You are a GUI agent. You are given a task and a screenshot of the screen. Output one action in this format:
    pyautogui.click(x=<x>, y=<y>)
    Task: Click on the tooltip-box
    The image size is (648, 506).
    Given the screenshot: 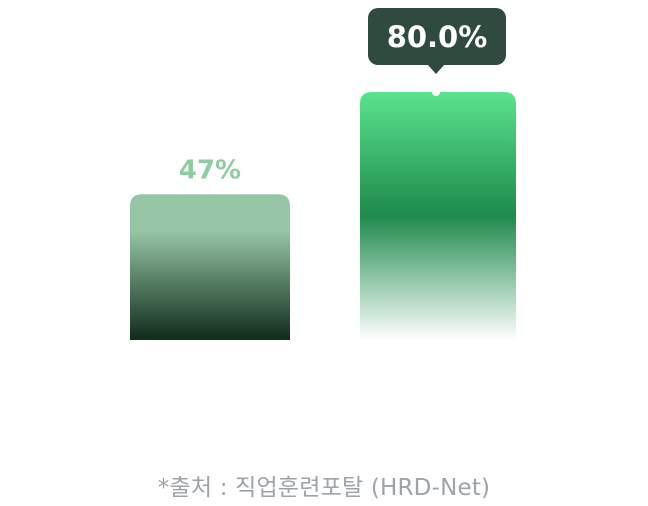 What is the action you would take?
    pyautogui.click(x=437, y=36)
    